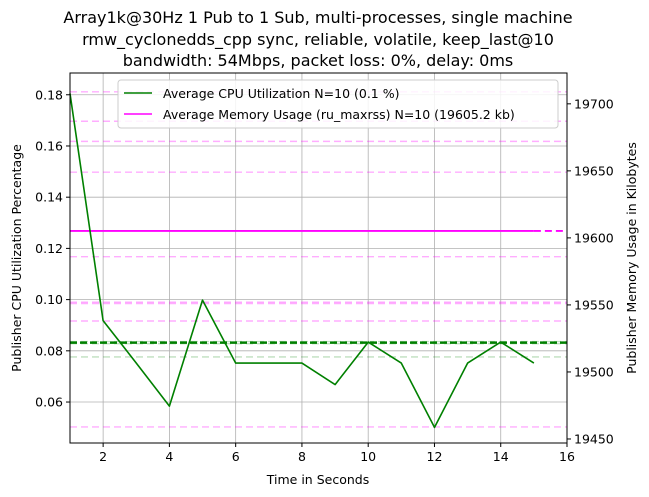  Describe the element at coordinates (317, 479) in the screenshot. I see `x-axis-label: Time in Seconds` at that location.